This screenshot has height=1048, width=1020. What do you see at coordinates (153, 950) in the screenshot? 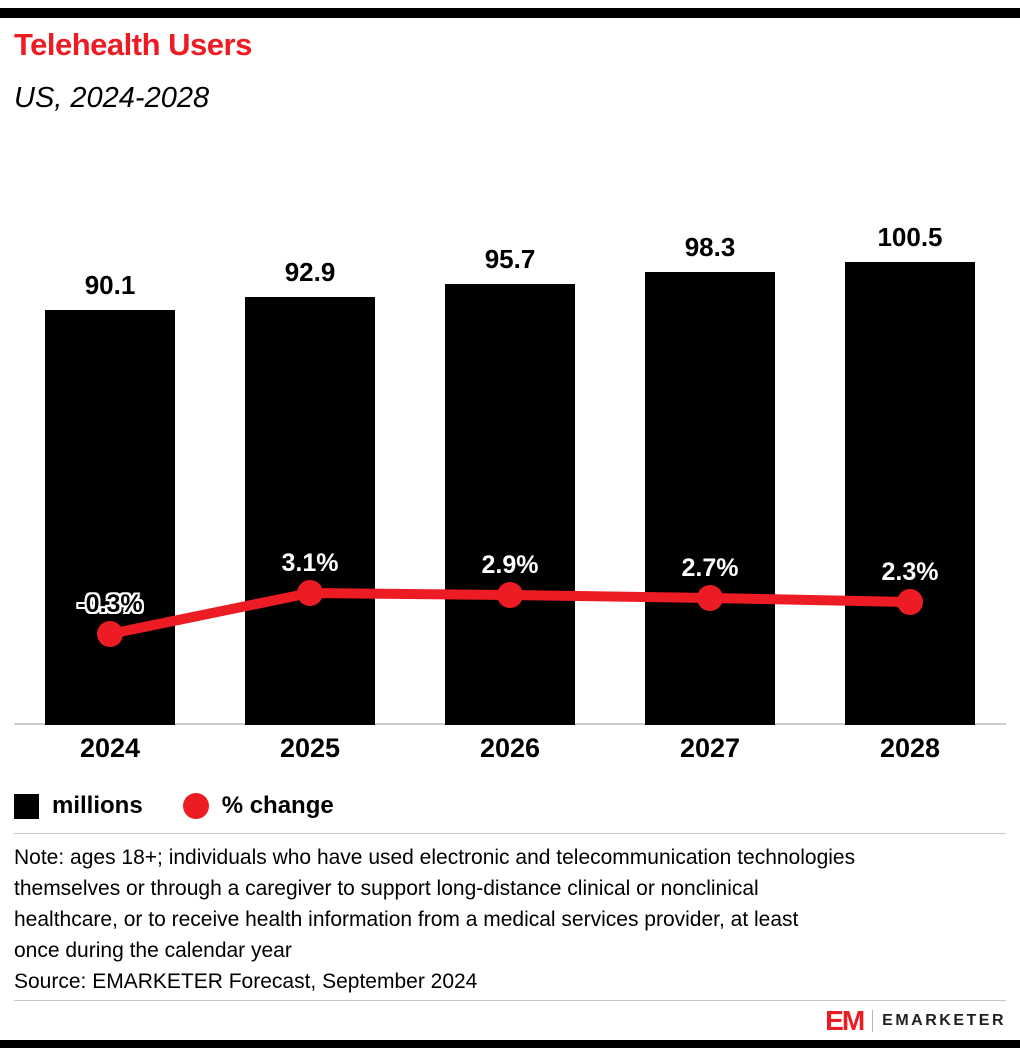
I see `note-line: once during the calendar year` at bounding box center [153, 950].